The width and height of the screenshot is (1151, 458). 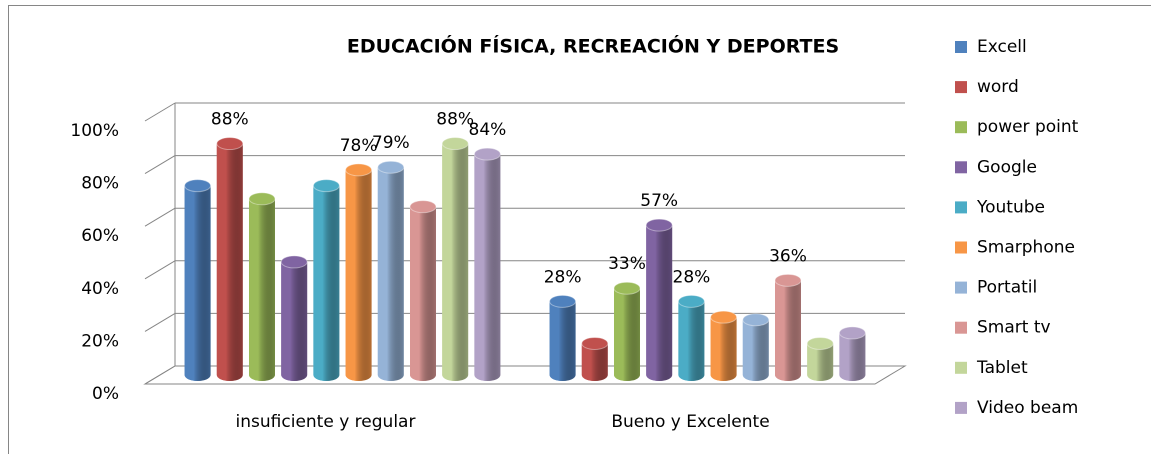 What do you see at coordinates (1027, 408) in the screenshot?
I see `legend-label: Video beam` at bounding box center [1027, 408].